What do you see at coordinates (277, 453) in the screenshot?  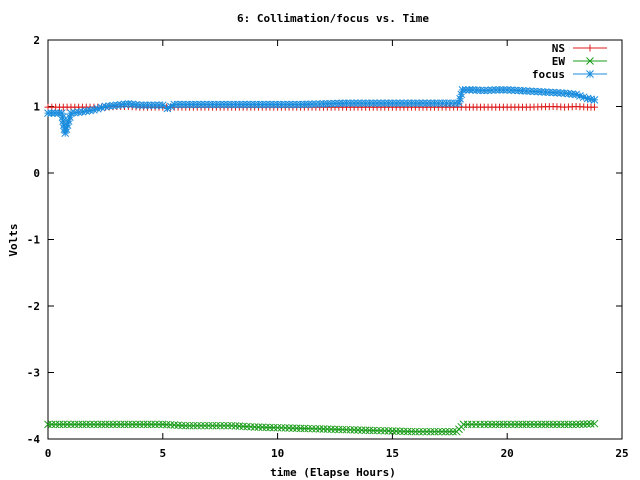 I see `x-tick-label: 10` at bounding box center [277, 453].